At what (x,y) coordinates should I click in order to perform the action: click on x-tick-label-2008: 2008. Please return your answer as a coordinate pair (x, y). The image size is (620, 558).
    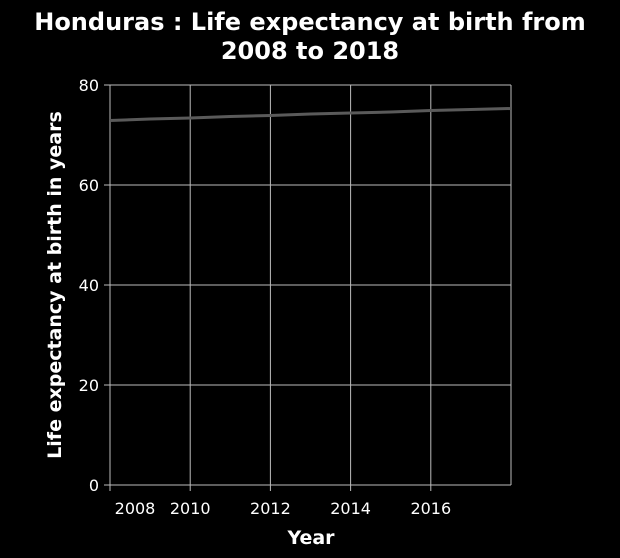
    Looking at the image, I should click on (135, 508).